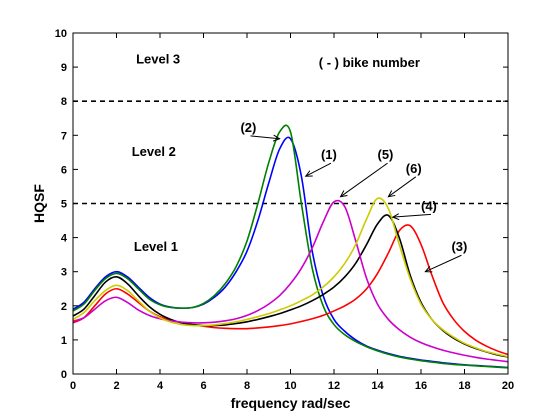 This screenshot has width=560, height=420. What do you see at coordinates (203, 386) in the screenshot?
I see `x-tick-label: 6` at bounding box center [203, 386].